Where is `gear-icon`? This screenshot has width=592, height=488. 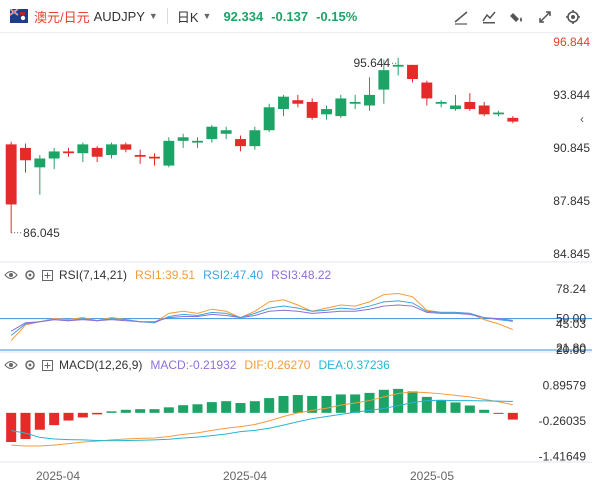 gear-icon is located at coordinates (573, 17).